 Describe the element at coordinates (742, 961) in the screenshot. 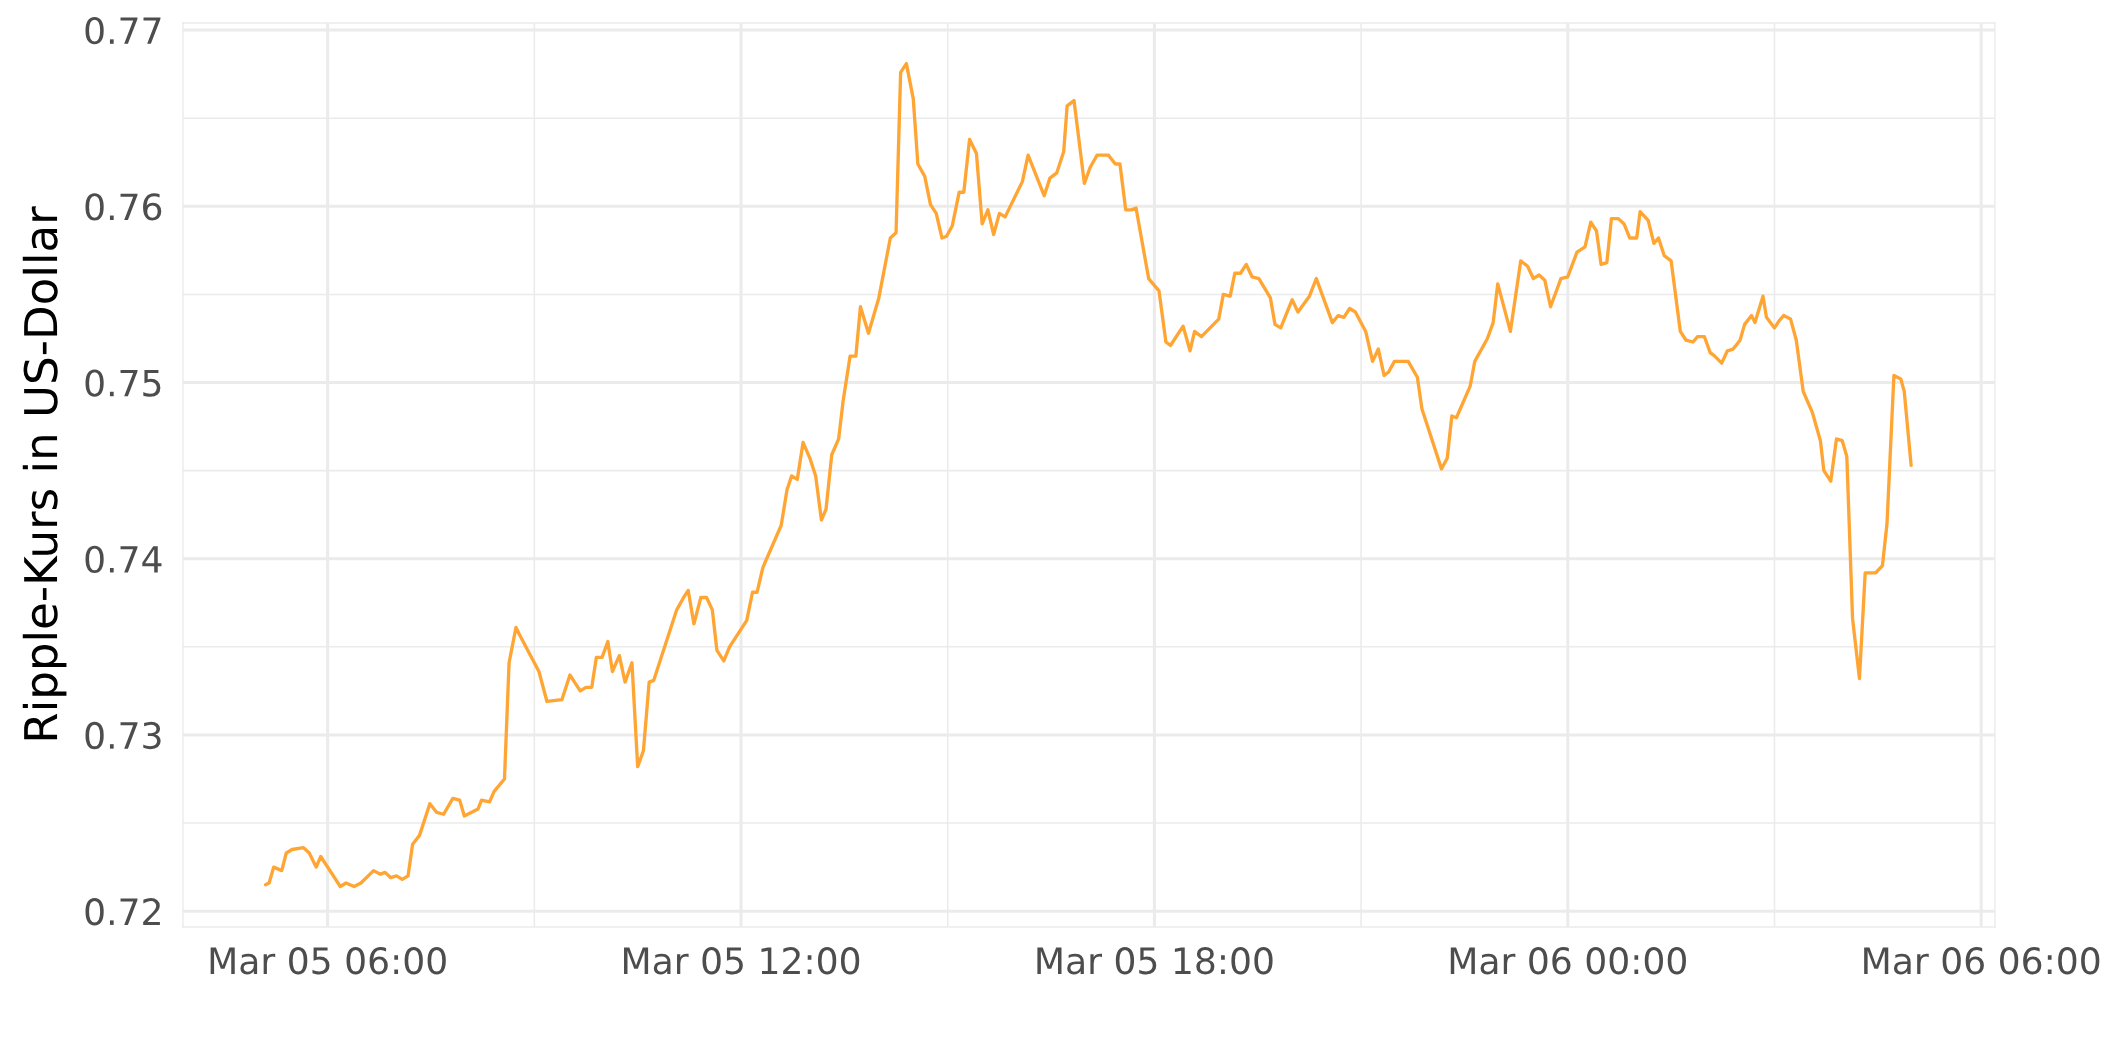

I see `x-tick-label: Mar 05 12:00` at that location.